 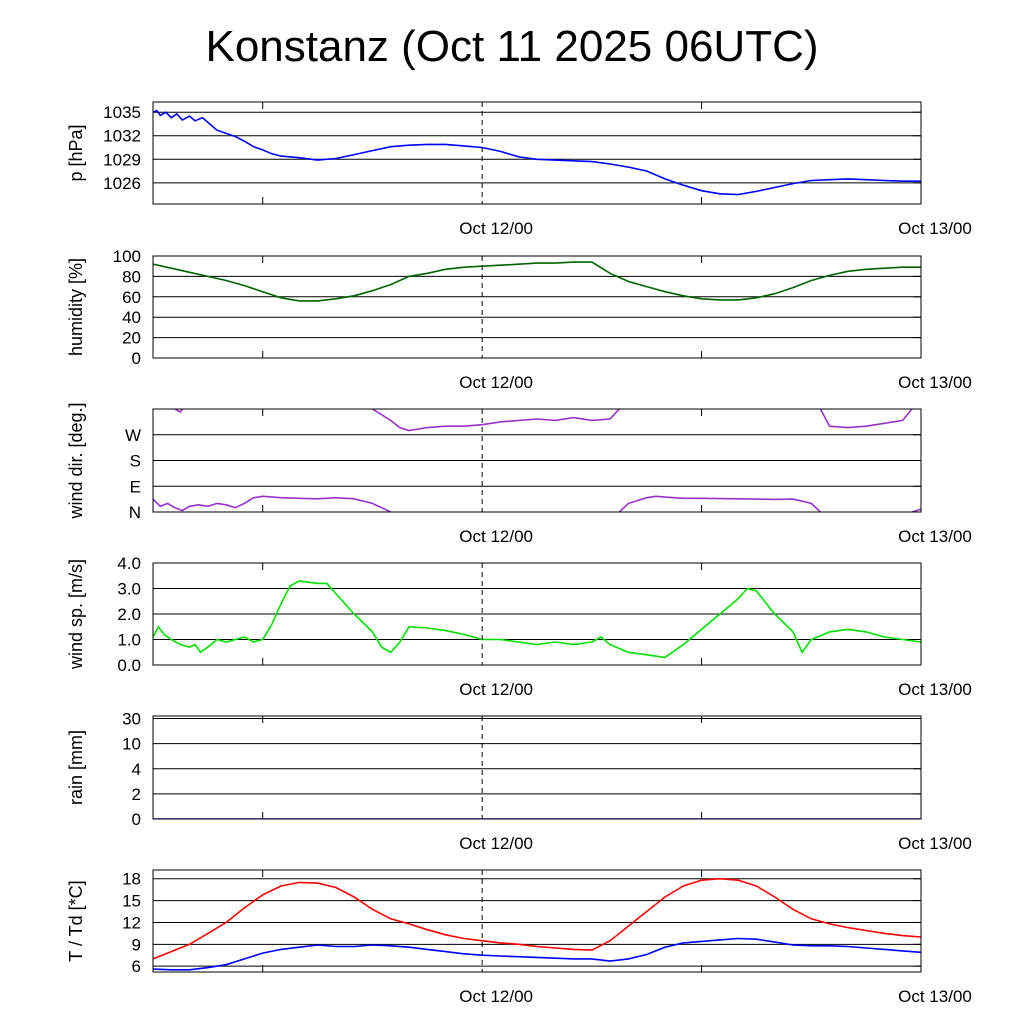 What do you see at coordinates (76, 152) in the screenshot?
I see `y-axis-label: p [hPa]` at bounding box center [76, 152].